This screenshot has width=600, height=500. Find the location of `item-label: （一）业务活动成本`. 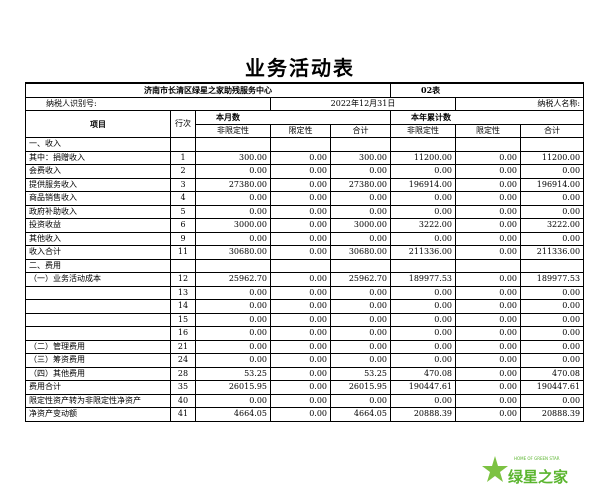

item-label: （一）业务活动成本 is located at coordinates (98, 279).